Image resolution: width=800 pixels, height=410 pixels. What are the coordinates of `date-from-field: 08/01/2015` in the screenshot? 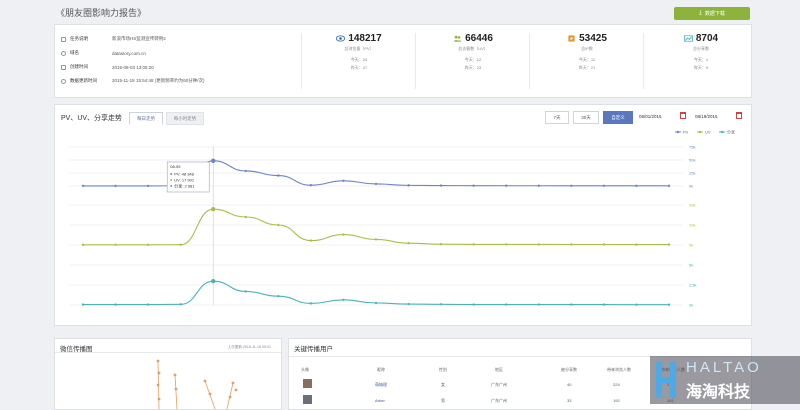 It's located at (650, 116).